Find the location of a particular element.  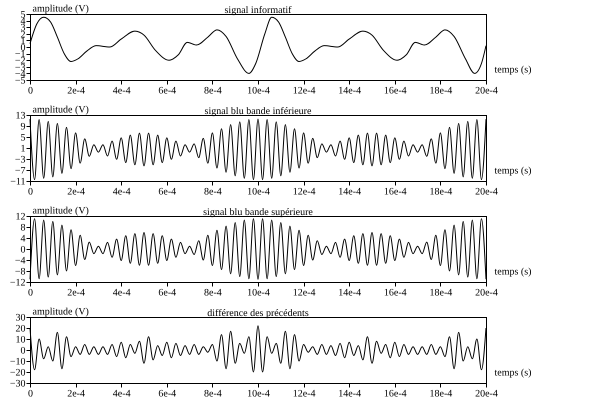

y-tick-label: −7 is located at coordinates (20, 171).